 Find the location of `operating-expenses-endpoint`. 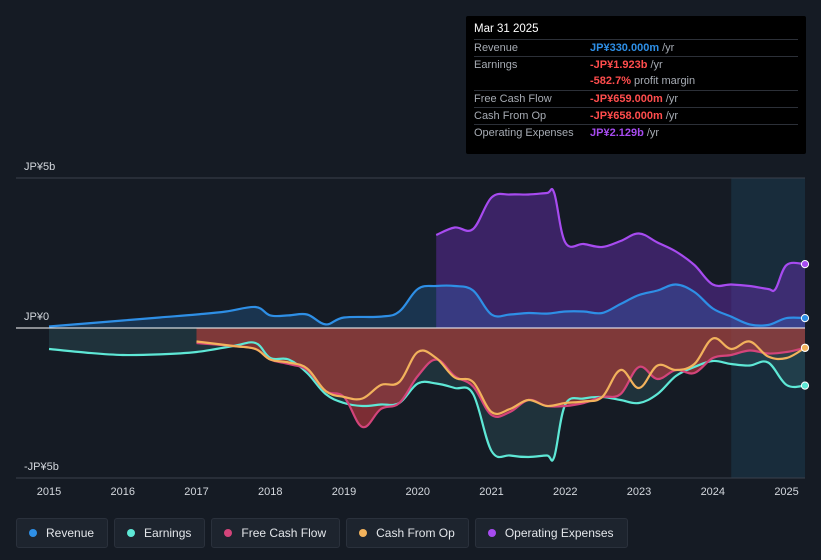

operating-expenses-endpoint is located at coordinates (805, 264).